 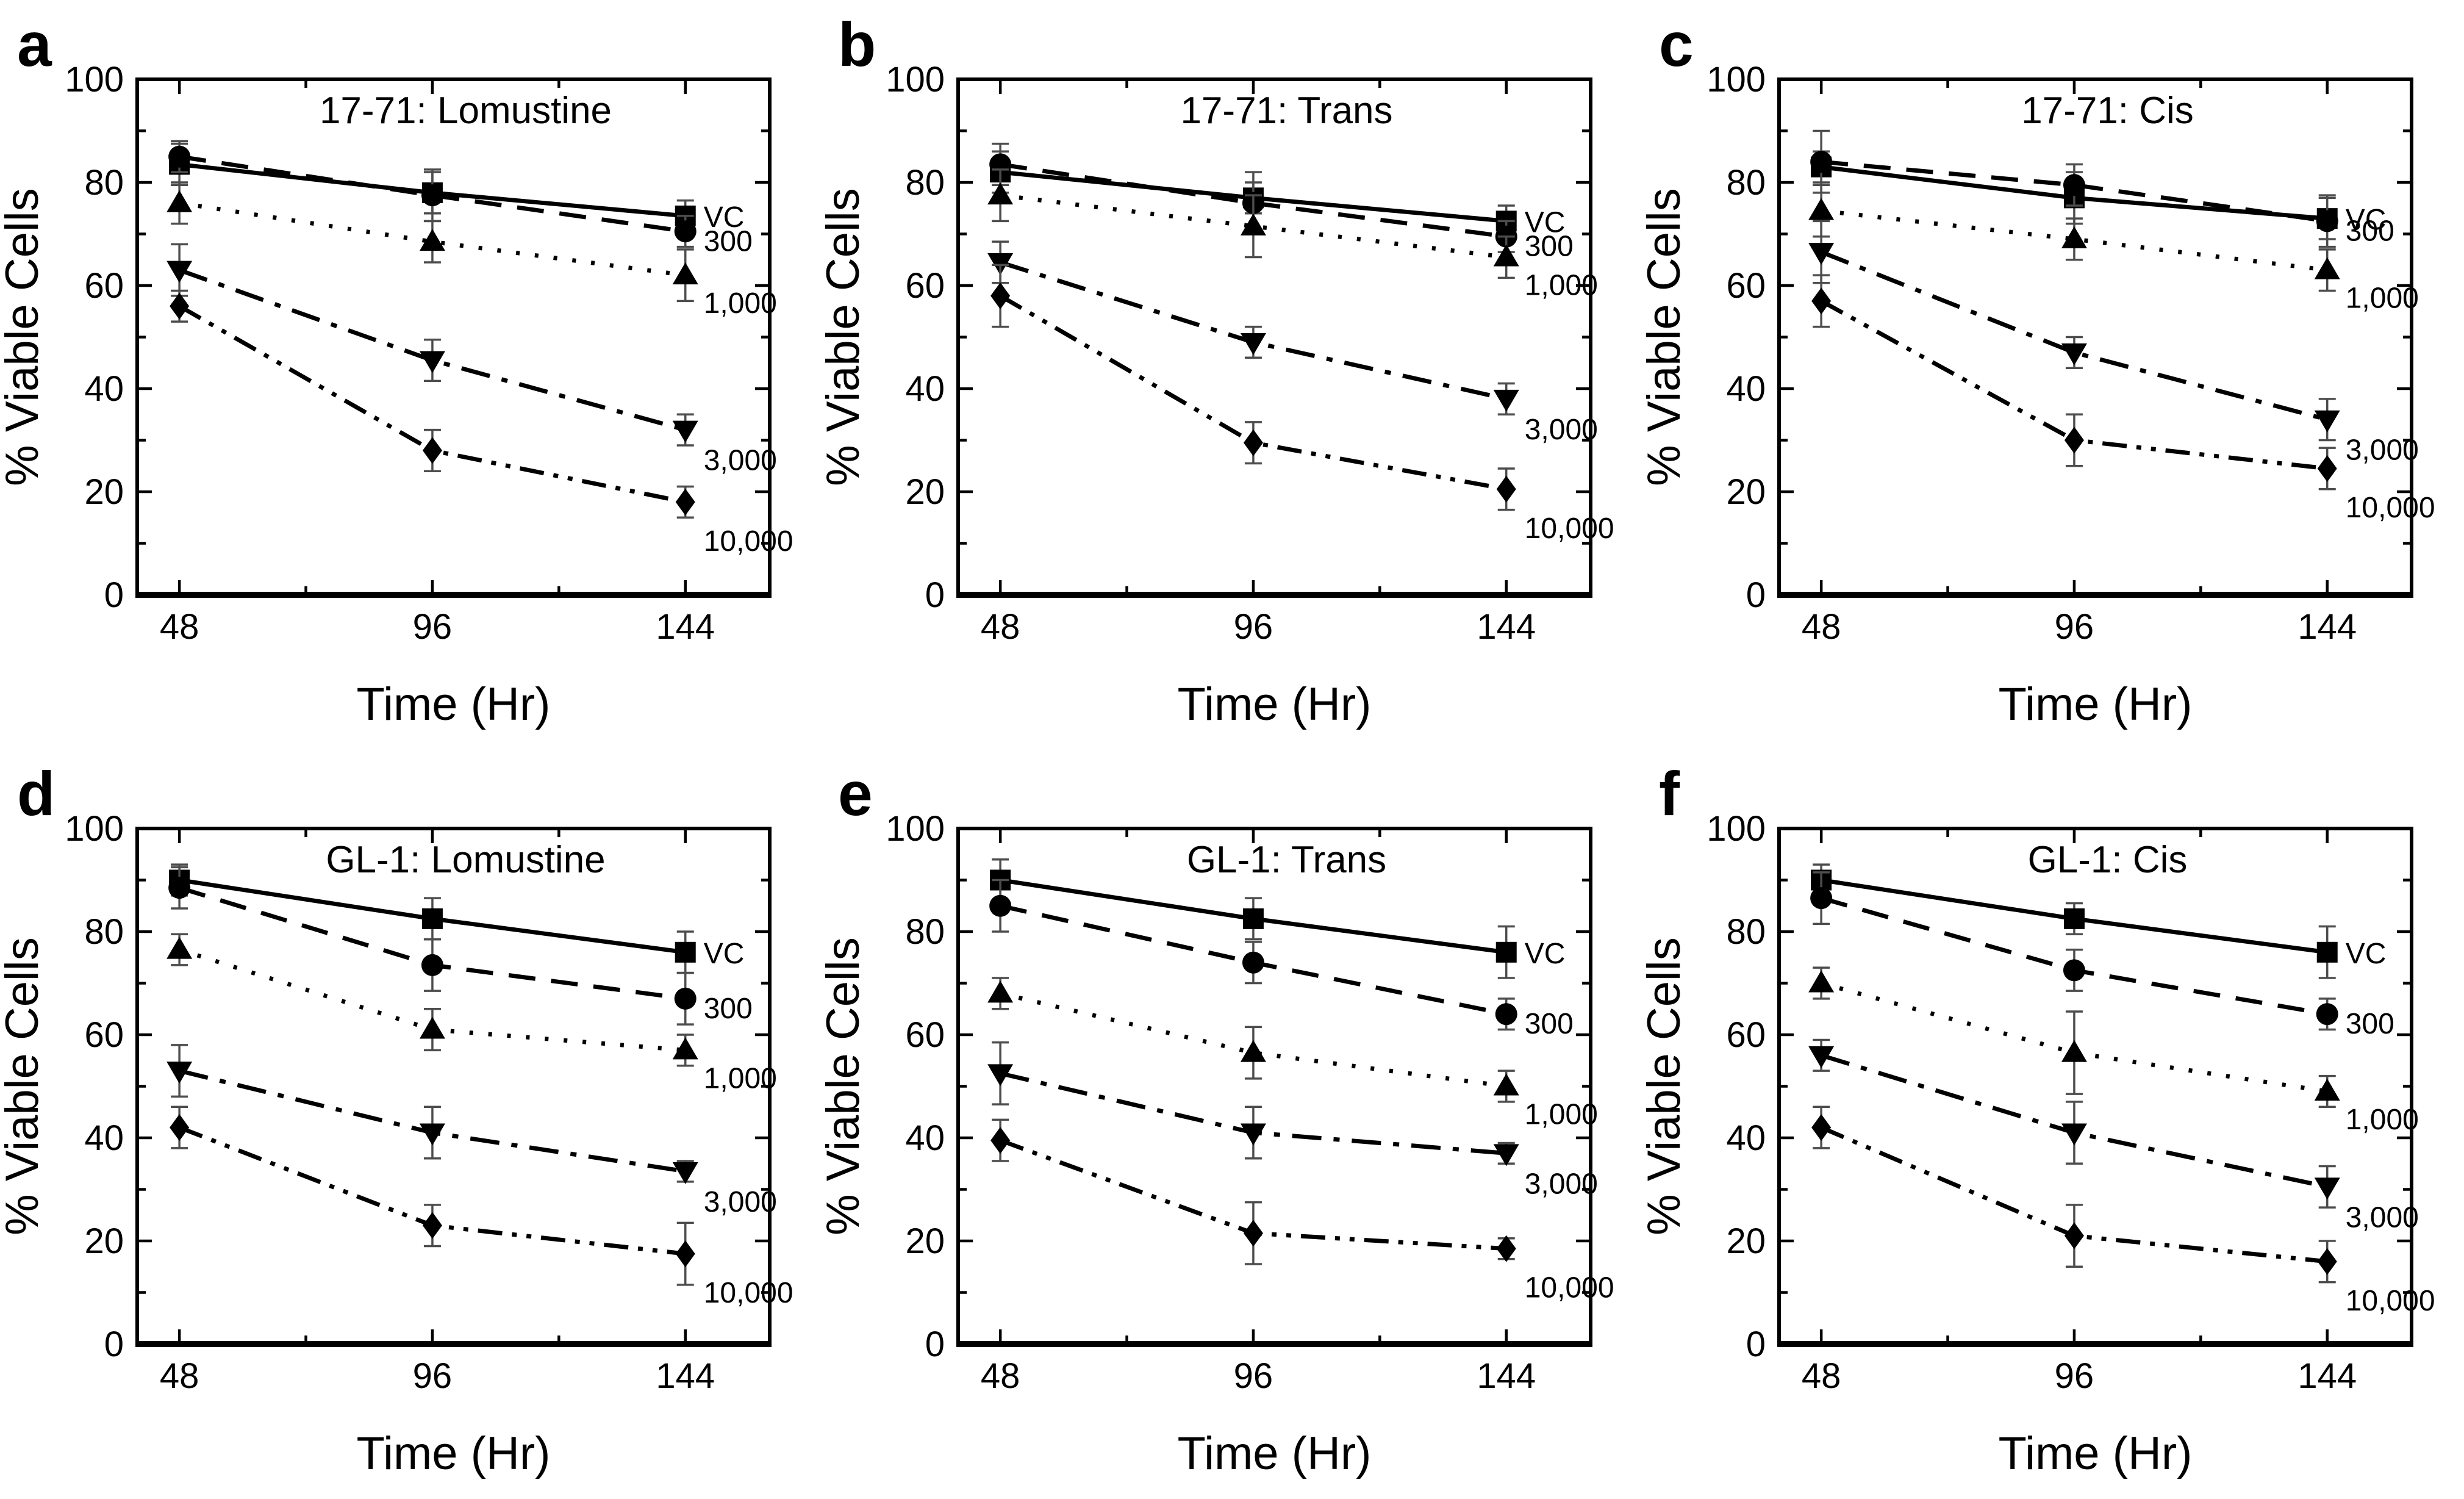 I want to click on series-vc: VC, so click(x=456, y=188).